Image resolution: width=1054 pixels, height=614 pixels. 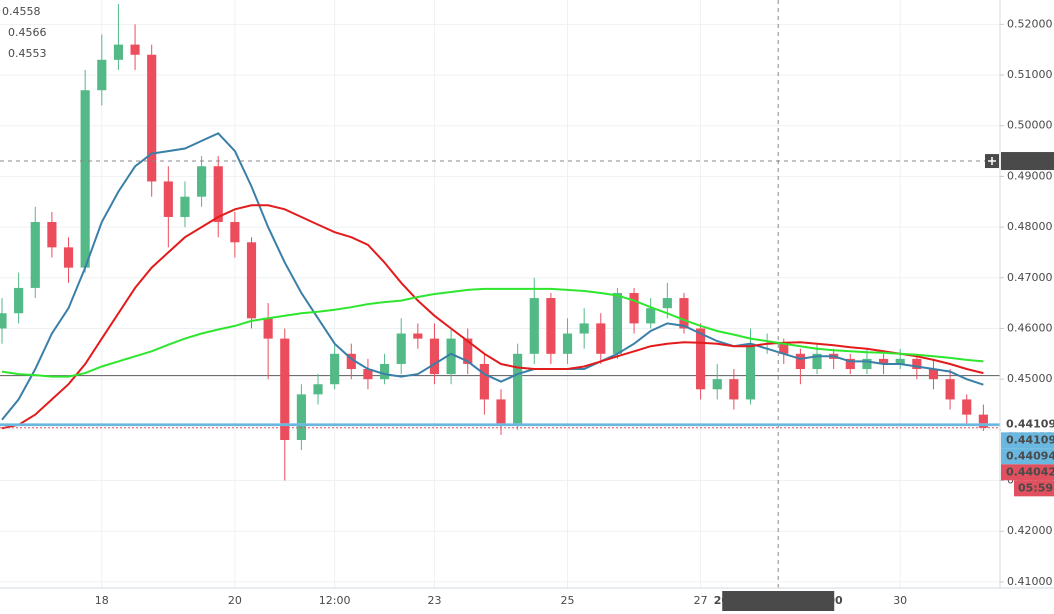 What do you see at coordinates (900, 600) in the screenshot?
I see `x-tick-label: 30` at bounding box center [900, 600].